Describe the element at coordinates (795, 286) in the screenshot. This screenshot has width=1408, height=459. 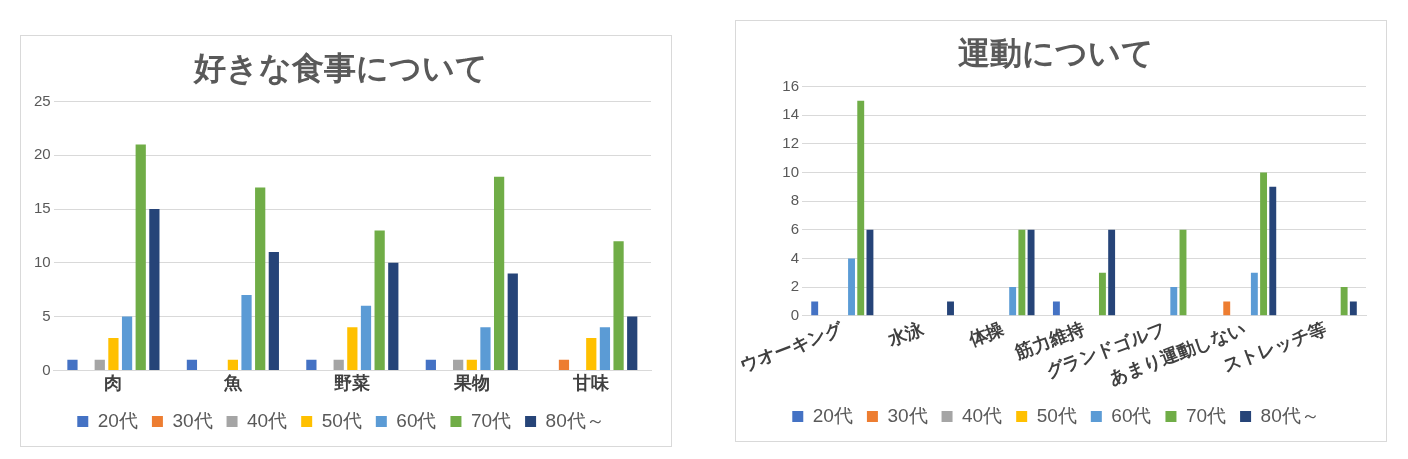
I see `y-tick-label: 2` at that location.